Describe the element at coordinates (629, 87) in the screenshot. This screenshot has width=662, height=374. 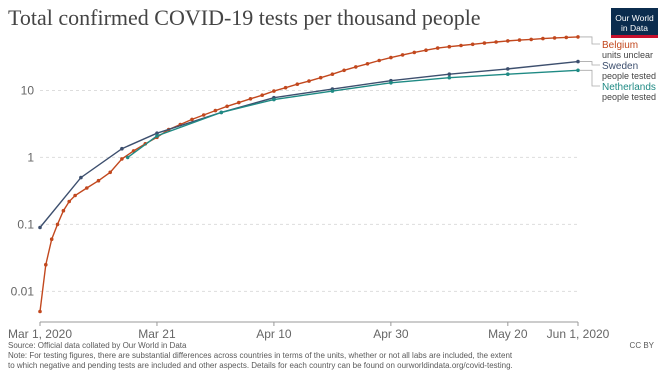
I see `series-label-netherlands: Netherlands` at that location.